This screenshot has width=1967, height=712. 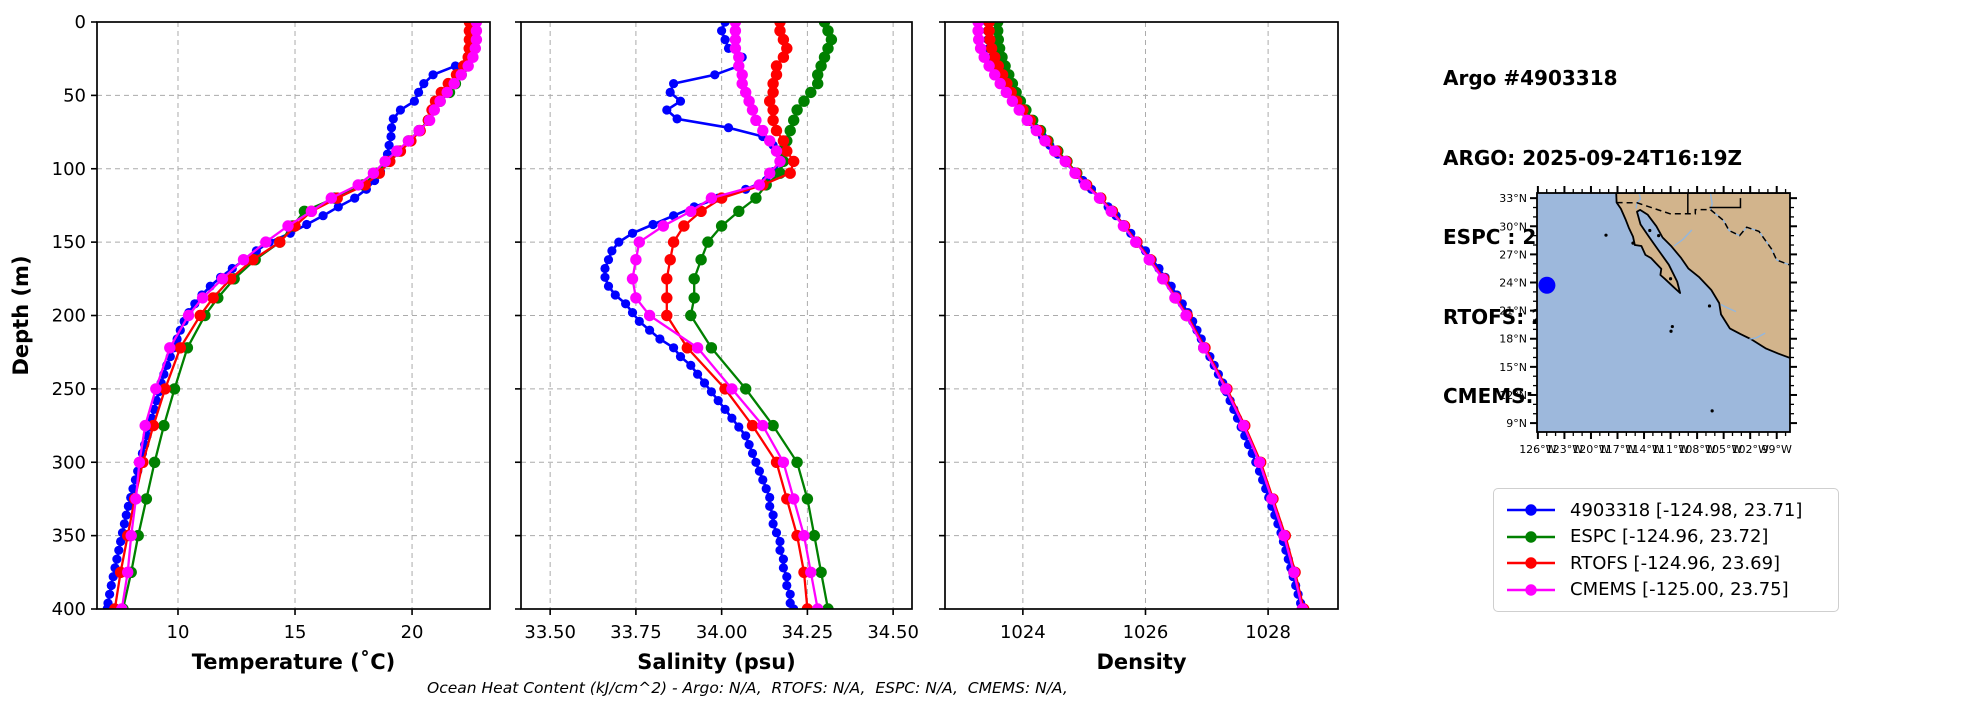 What do you see at coordinates (74, 95) in the screenshot?
I see `depth-tick-label: 50` at bounding box center [74, 95].